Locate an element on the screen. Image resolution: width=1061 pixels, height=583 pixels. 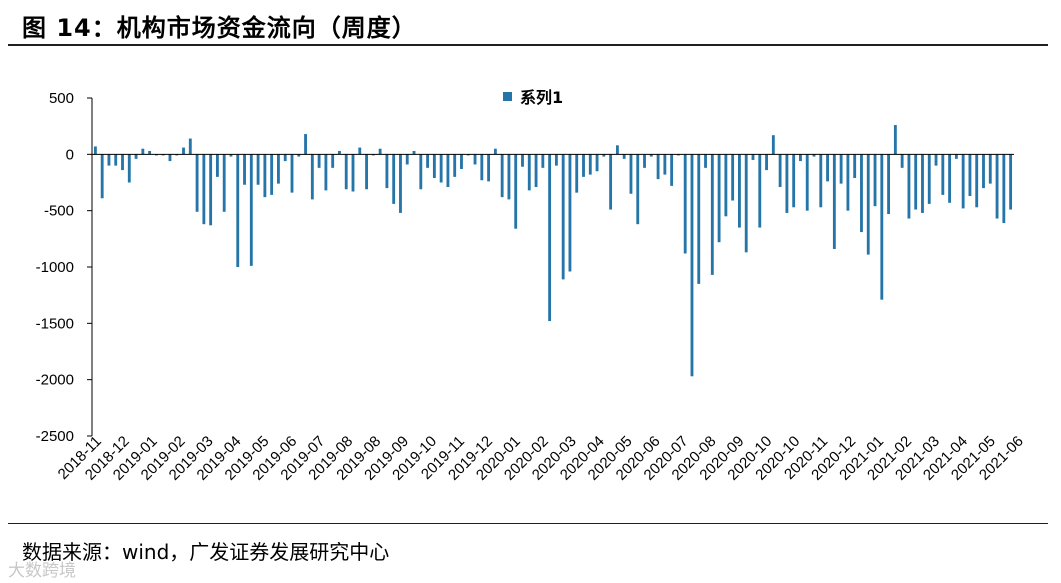
y-tick-label: 0 is located at coordinates (70, 154).